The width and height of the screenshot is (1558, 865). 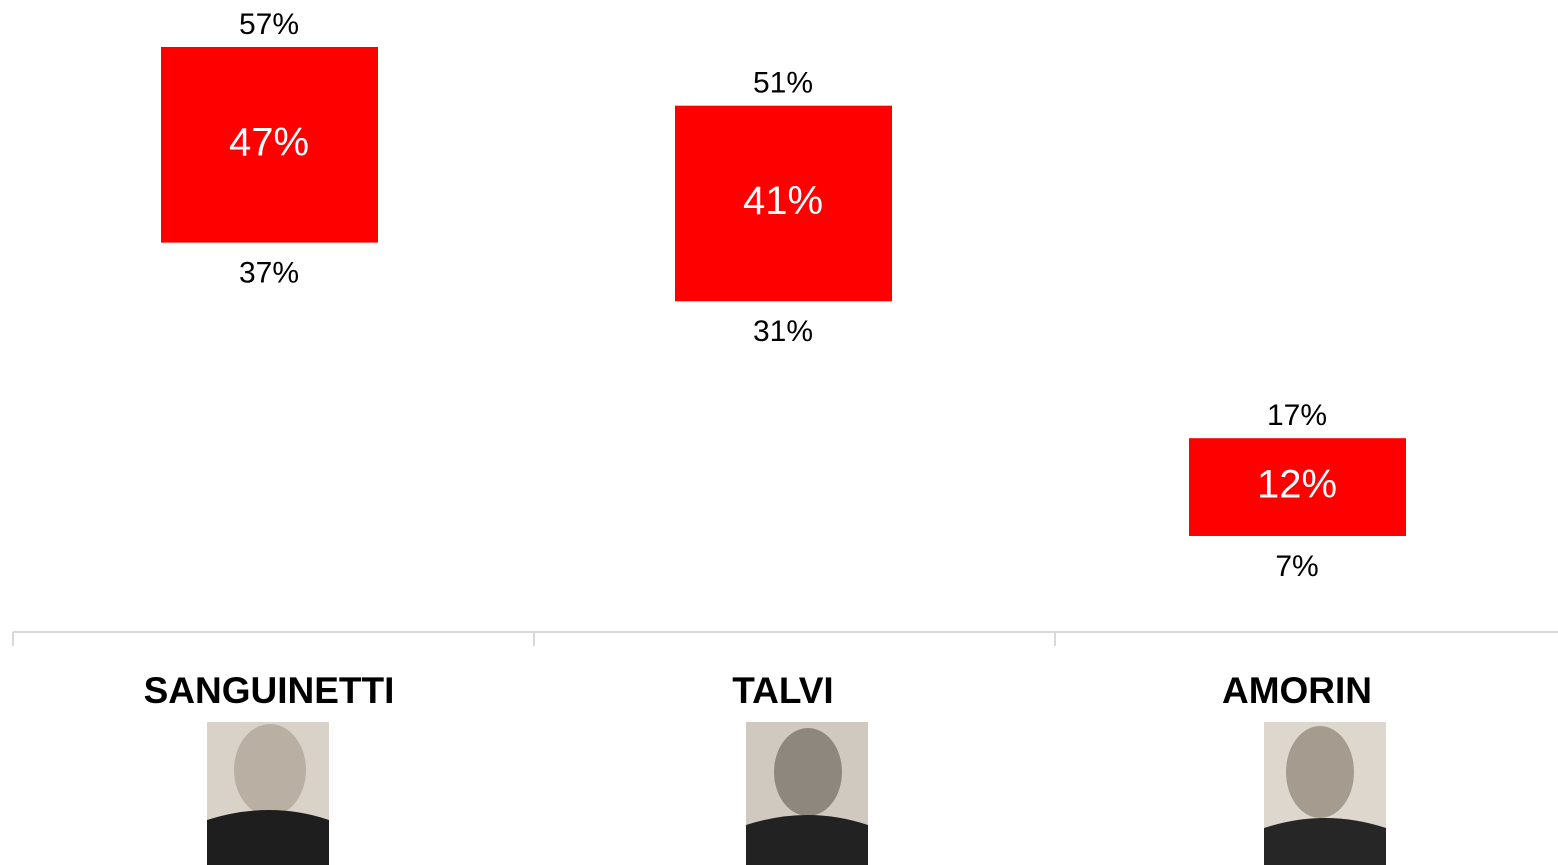 What do you see at coordinates (269, 142) in the screenshot?
I see `estimate-label: 47%` at bounding box center [269, 142].